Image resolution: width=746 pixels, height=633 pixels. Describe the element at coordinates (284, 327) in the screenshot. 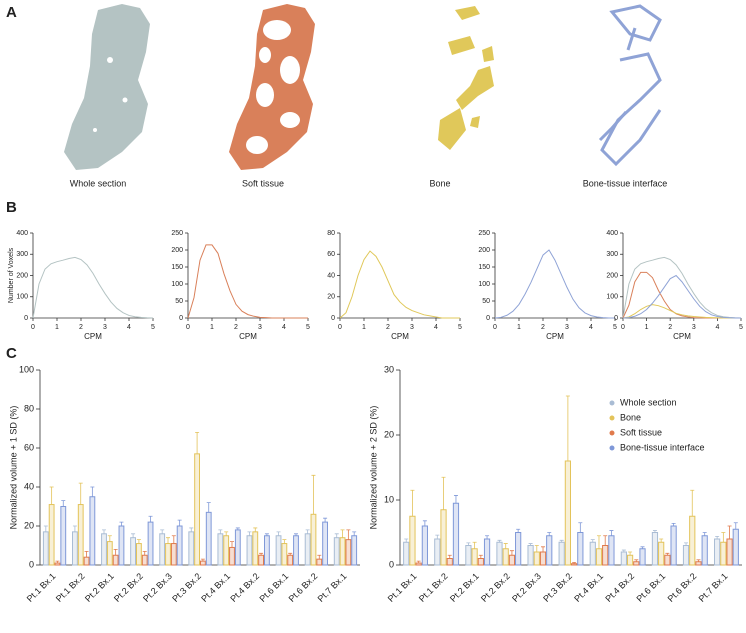

I see `x-tick-label: 4` at that location.